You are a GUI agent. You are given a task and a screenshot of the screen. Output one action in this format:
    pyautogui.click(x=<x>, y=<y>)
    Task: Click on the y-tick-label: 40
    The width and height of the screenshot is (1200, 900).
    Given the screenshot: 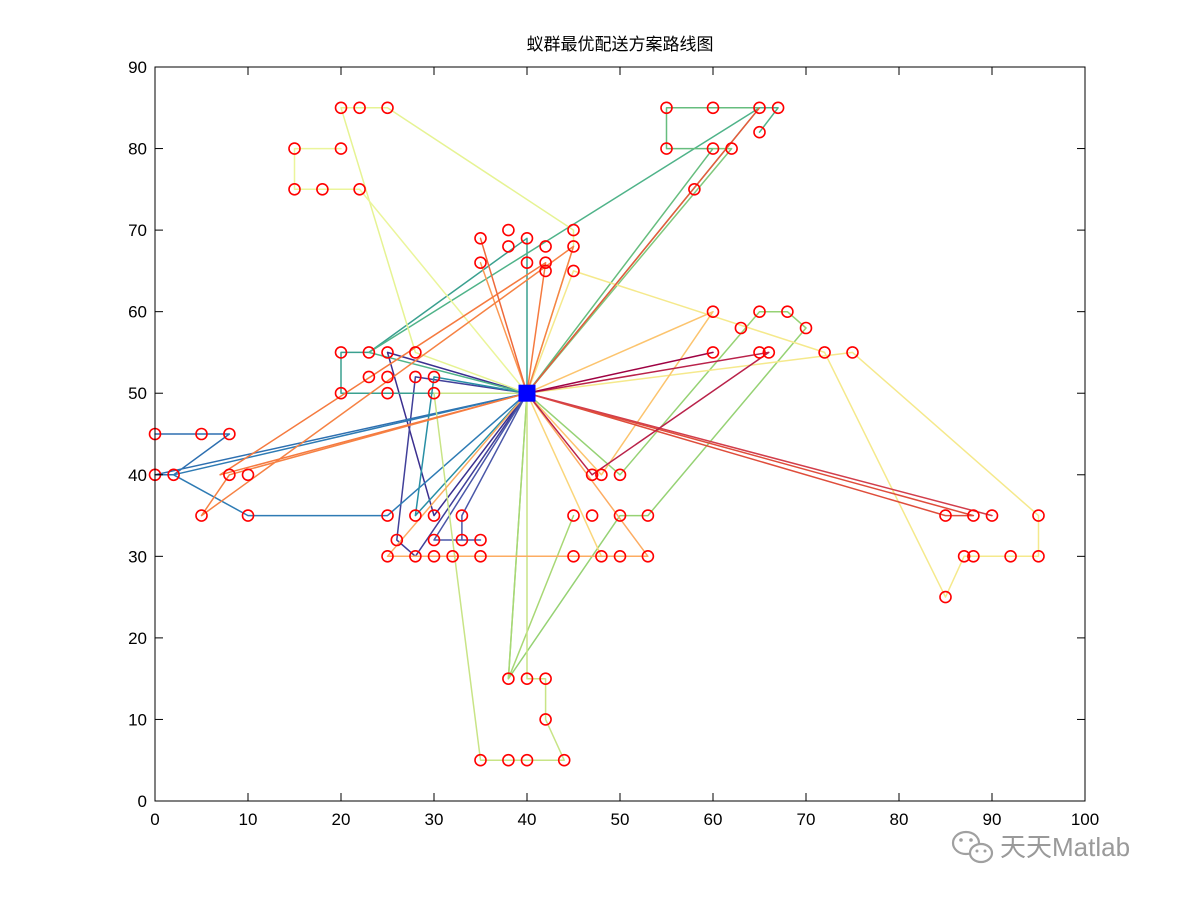 What is the action you would take?
    pyautogui.click(x=137, y=475)
    